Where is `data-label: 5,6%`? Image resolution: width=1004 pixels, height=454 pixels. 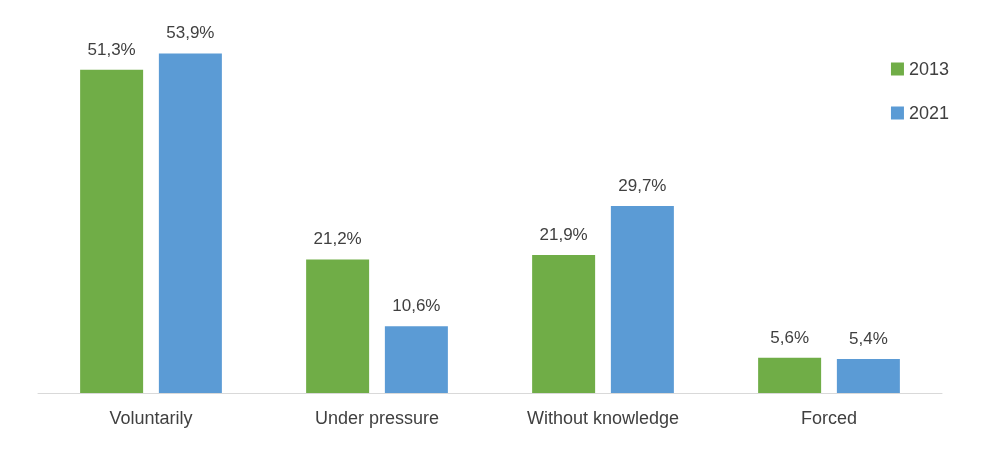 data-label: 5,6% is located at coordinates (789, 337).